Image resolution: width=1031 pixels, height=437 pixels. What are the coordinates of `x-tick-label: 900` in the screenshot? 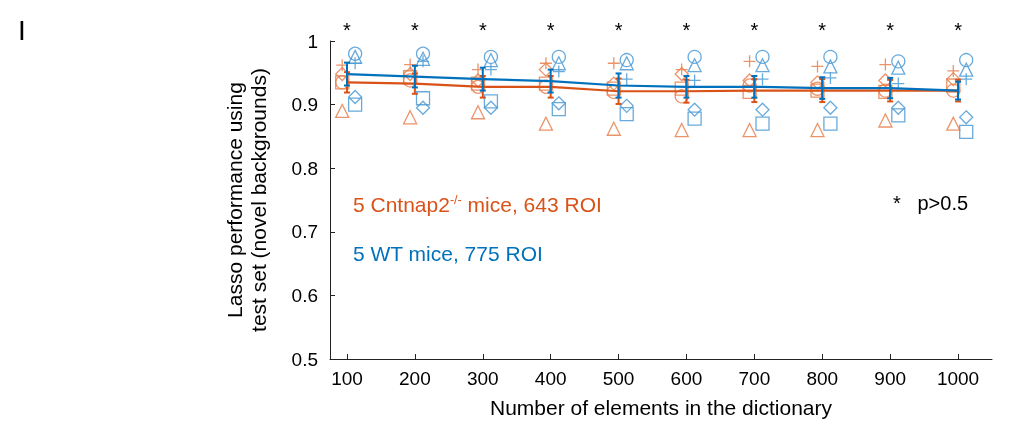 It's located at (890, 378).